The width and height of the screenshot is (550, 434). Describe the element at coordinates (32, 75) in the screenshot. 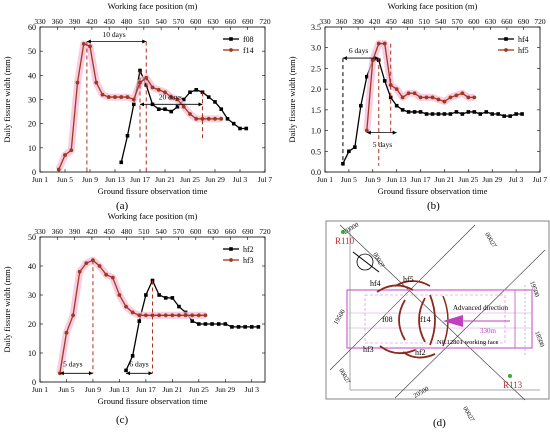

I see `y-tick-label: 40` at that location.